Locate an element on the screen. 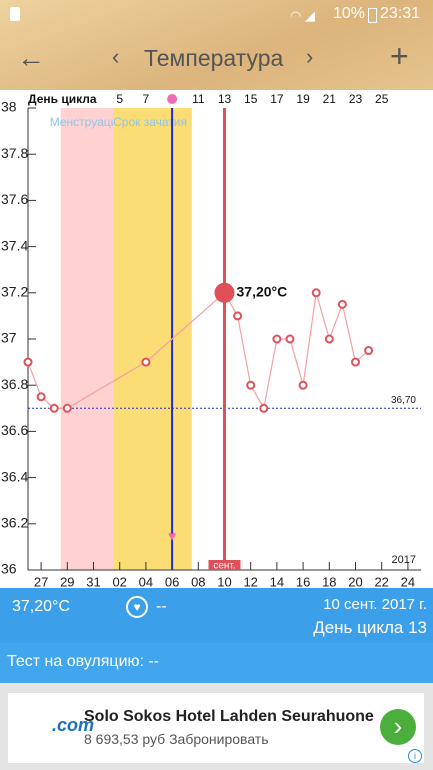 This screenshot has height=770, width=433. x2-tick-label: 21 is located at coordinates (330, 99).